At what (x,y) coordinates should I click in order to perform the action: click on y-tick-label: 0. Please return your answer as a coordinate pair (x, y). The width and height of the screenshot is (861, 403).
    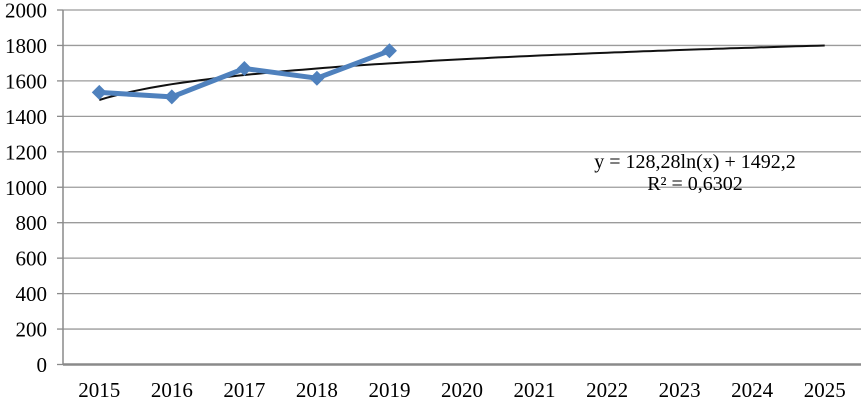
    Looking at the image, I should click on (42, 365).